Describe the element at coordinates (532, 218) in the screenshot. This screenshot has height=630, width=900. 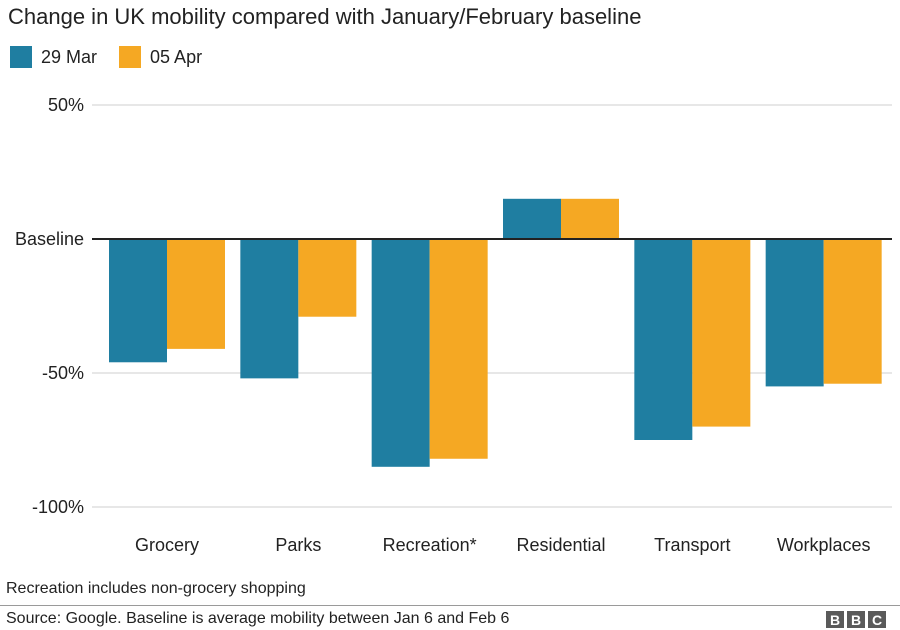
I see `bar-residential-29-mar` at that location.